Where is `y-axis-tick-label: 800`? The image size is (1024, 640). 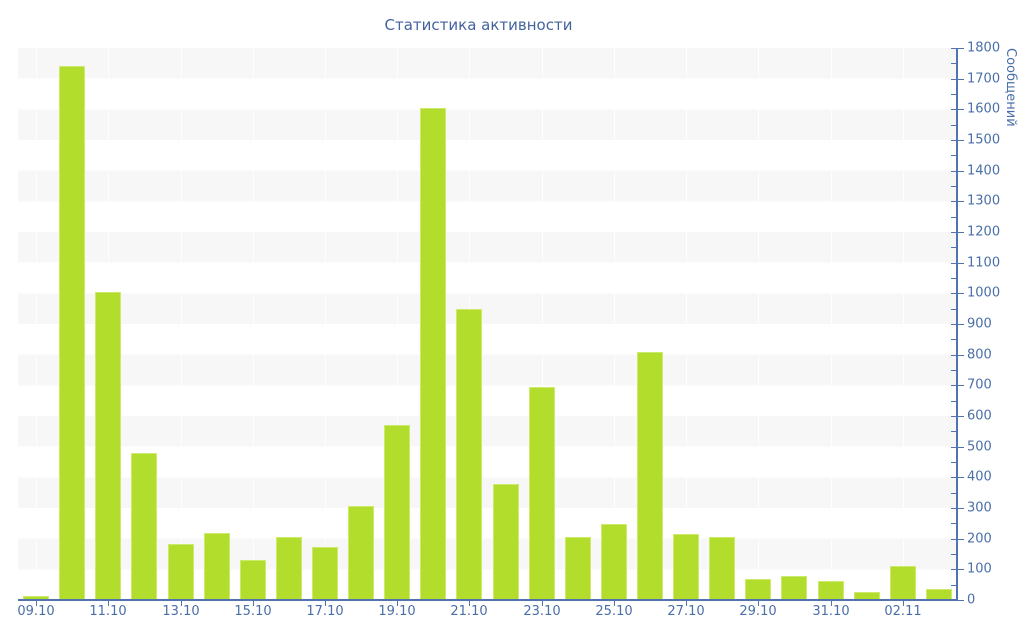 y-axis-tick-label: 800 is located at coordinates (979, 355).